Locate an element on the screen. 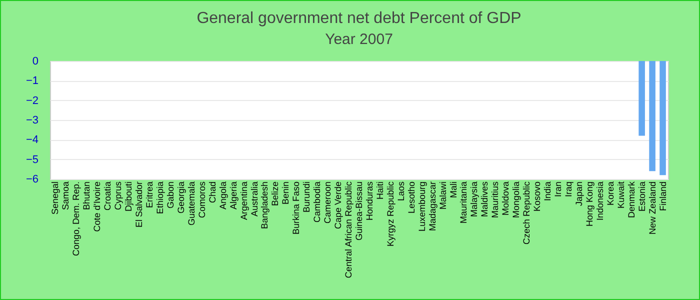 This screenshot has height=300, width=700. x-tick-label: Mongolia is located at coordinates (516, 200).